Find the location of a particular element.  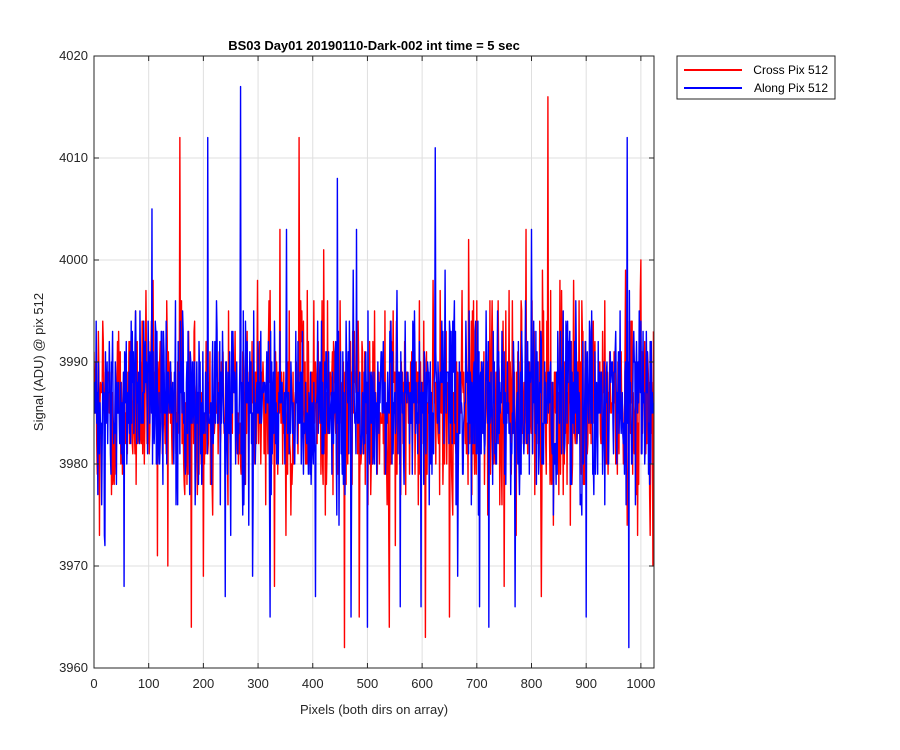

y-tick-label: 3990 is located at coordinates (73, 361).